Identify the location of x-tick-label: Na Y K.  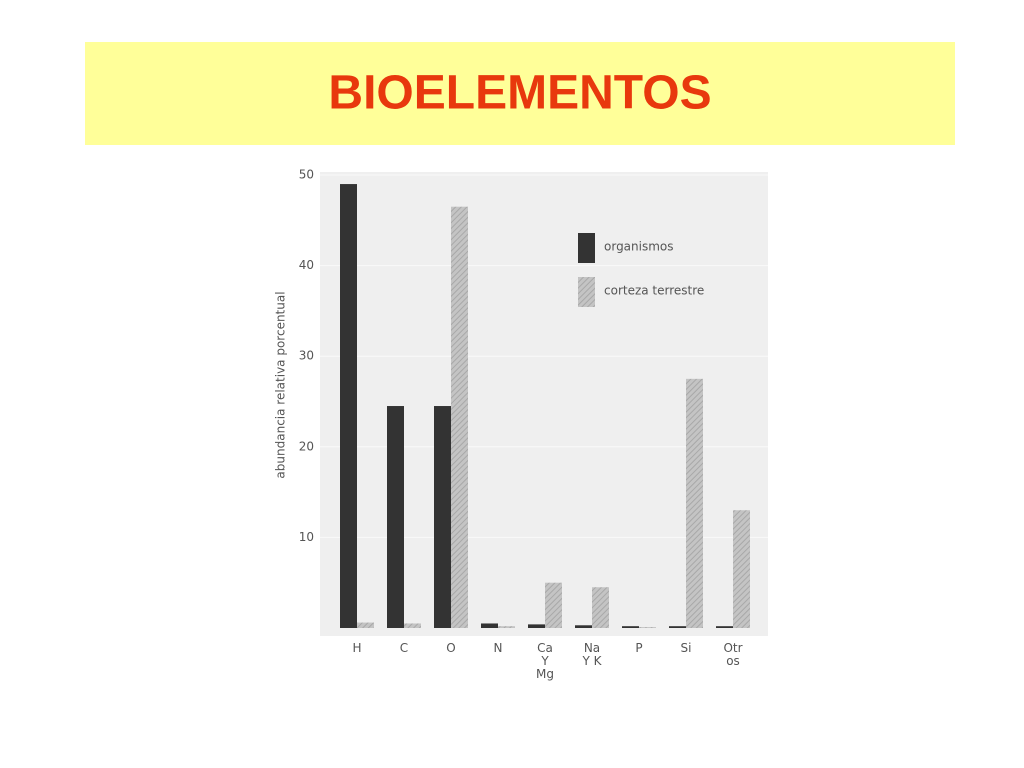
(592, 654).